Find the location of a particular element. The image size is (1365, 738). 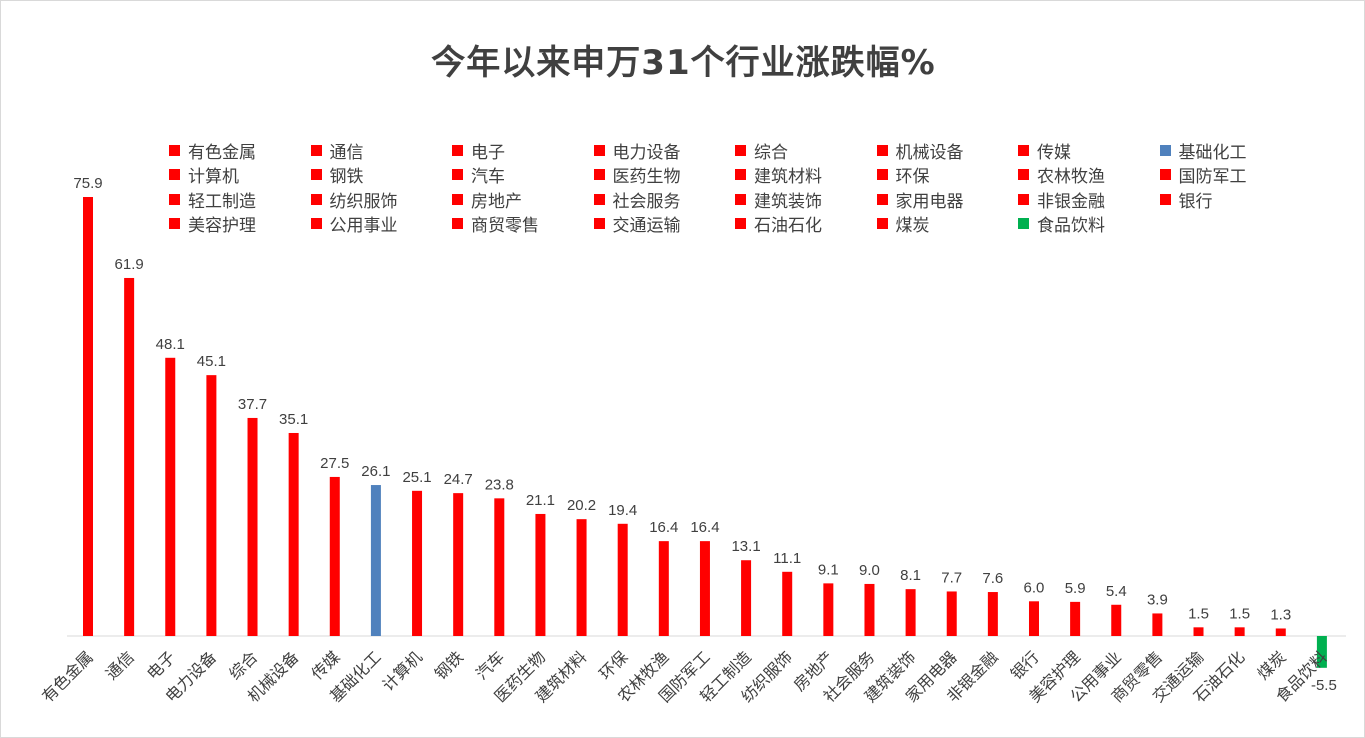

legend-label: 环保 is located at coordinates (912, 177).